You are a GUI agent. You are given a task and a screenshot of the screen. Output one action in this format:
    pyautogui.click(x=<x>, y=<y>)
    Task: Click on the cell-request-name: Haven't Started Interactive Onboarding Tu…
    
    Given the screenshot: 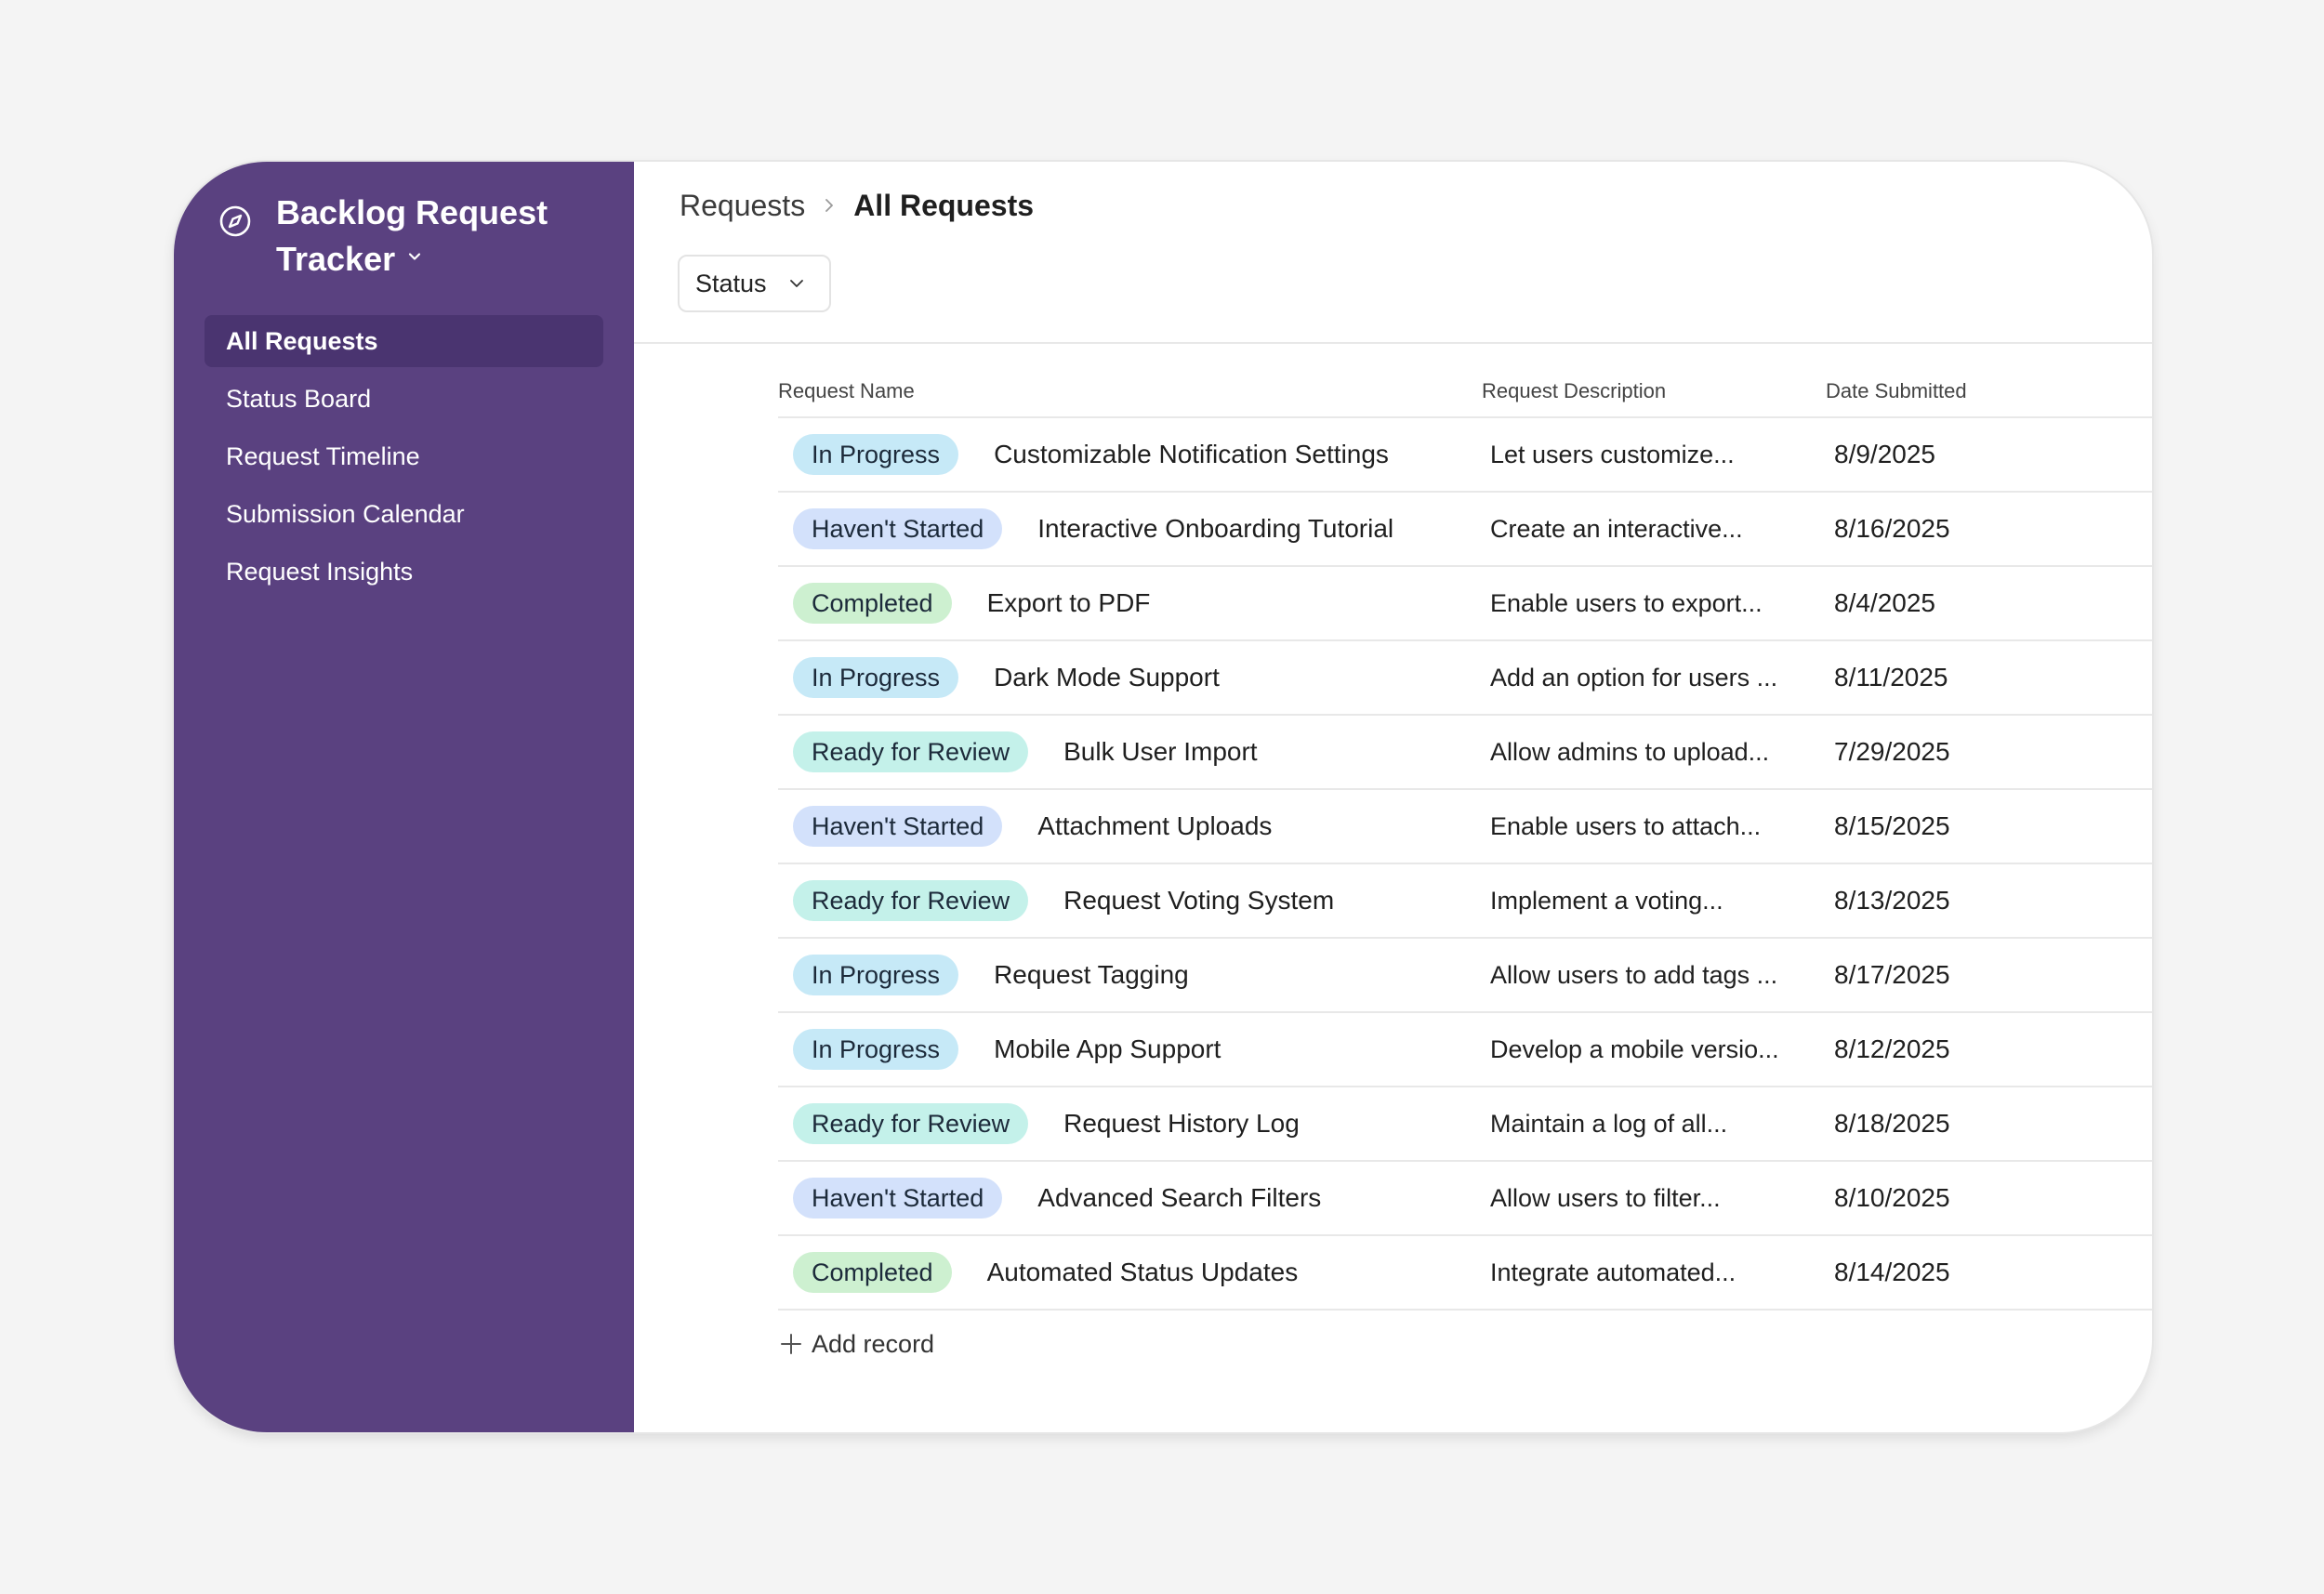 What is the action you would take?
    pyautogui.click(x=1130, y=528)
    